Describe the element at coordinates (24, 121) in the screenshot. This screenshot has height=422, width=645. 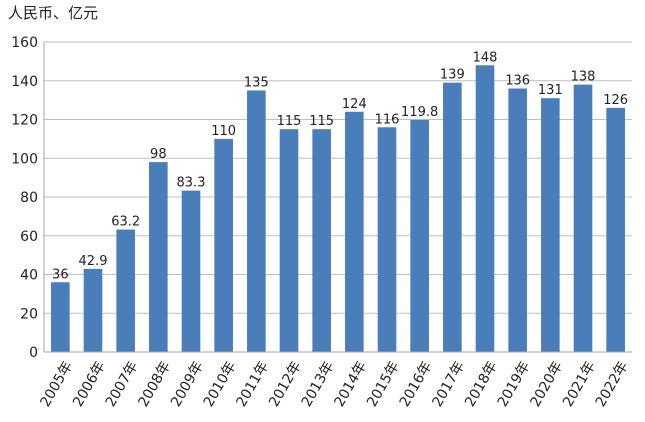
I see `y-tick-label: 120` at that location.